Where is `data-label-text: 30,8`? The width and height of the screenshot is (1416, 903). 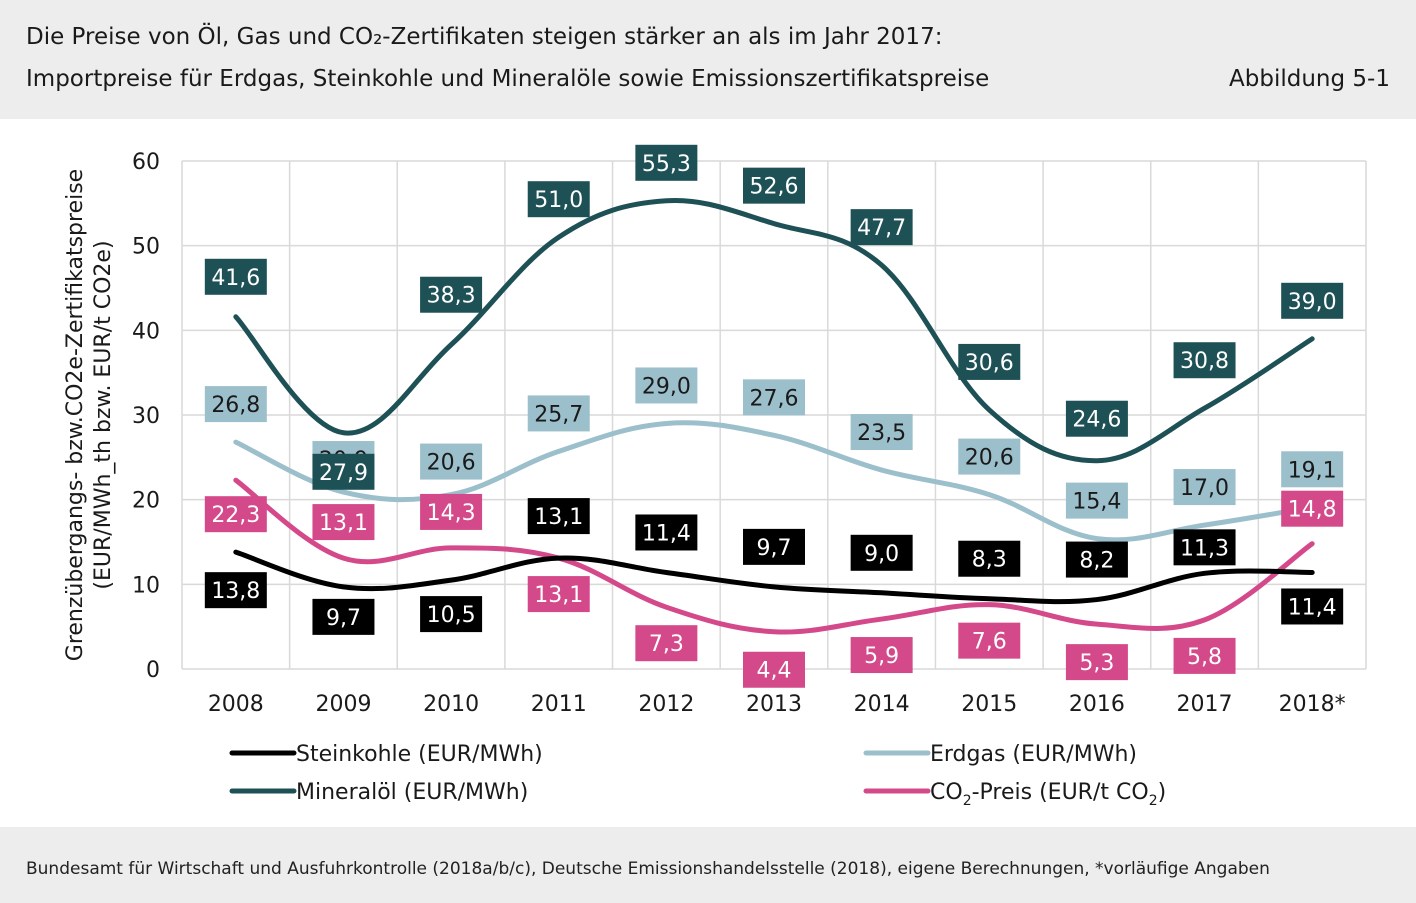 data-label-text: 30,8 is located at coordinates (1204, 361).